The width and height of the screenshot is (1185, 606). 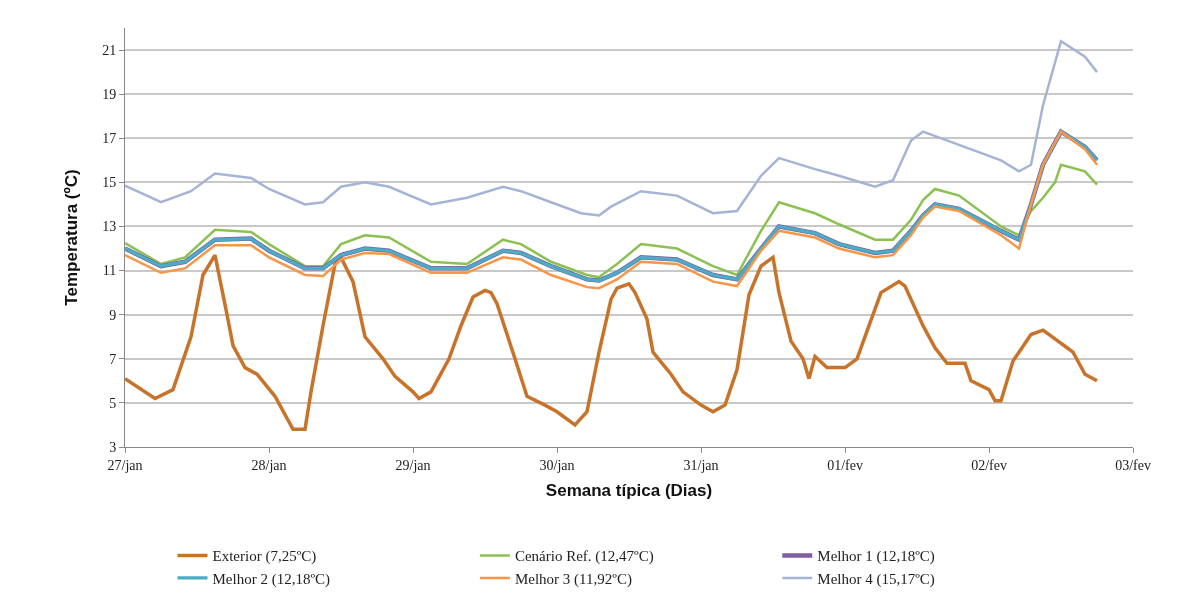 I want to click on y-tick-label: 3, so click(x=113, y=447).